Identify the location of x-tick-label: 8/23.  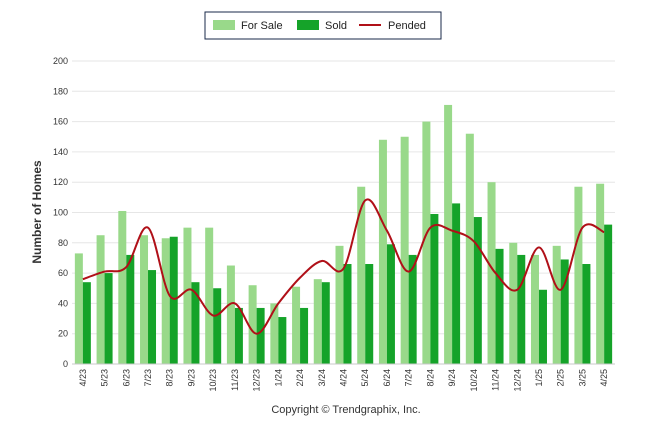
(170, 378).